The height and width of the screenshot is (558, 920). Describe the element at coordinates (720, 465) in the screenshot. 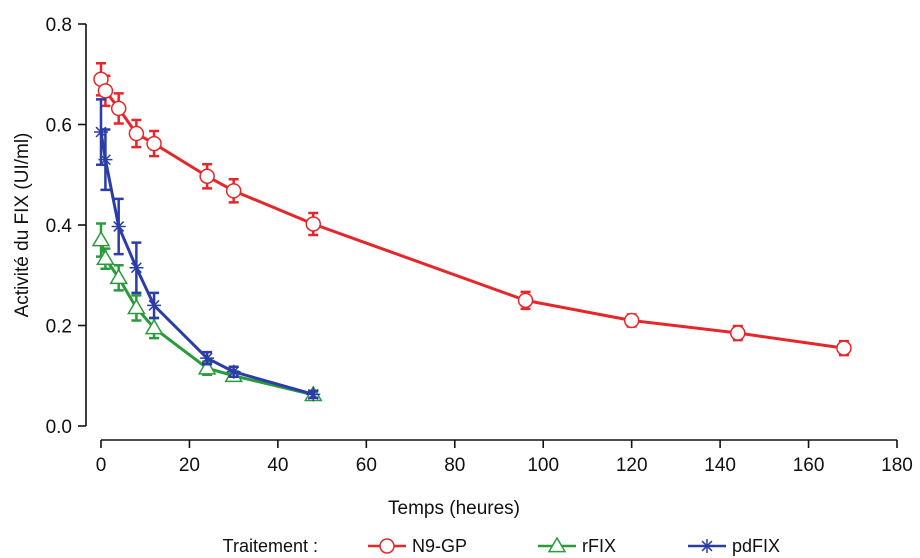

I see `x-tick-label: 140` at that location.